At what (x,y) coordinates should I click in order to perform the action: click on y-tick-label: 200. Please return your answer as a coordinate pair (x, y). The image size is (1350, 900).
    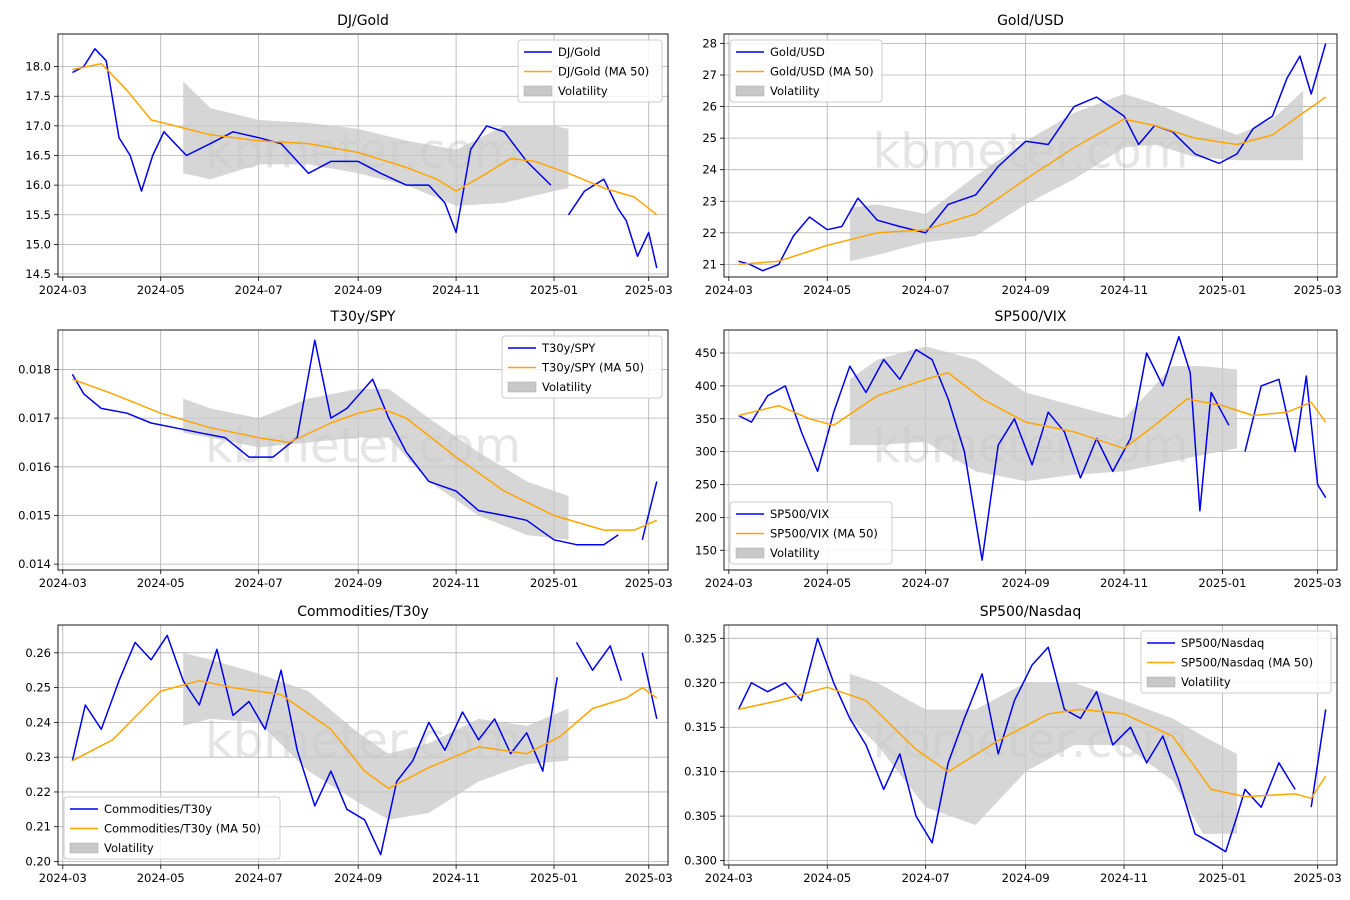
    Looking at the image, I should click on (706, 517).